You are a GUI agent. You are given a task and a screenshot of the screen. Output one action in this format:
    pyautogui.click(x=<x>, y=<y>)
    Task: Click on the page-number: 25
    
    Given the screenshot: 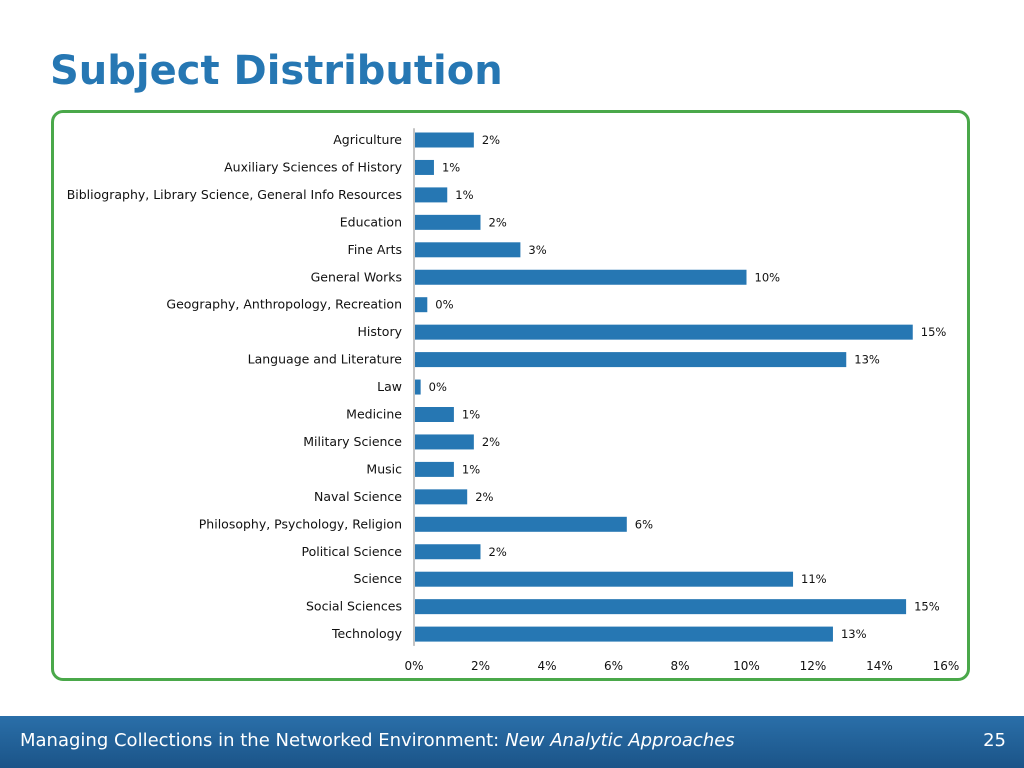 What is the action you would take?
    pyautogui.click(x=994, y=740)
    